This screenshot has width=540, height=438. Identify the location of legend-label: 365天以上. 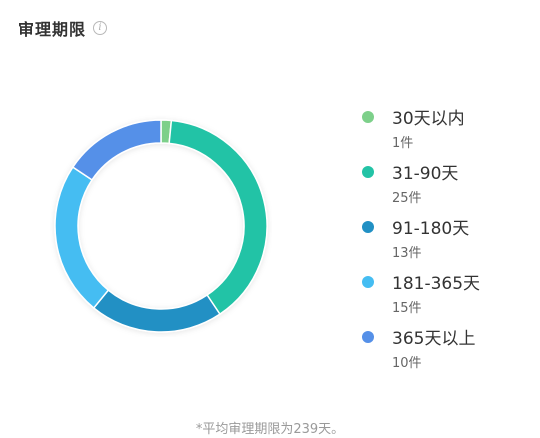
(434, 339).